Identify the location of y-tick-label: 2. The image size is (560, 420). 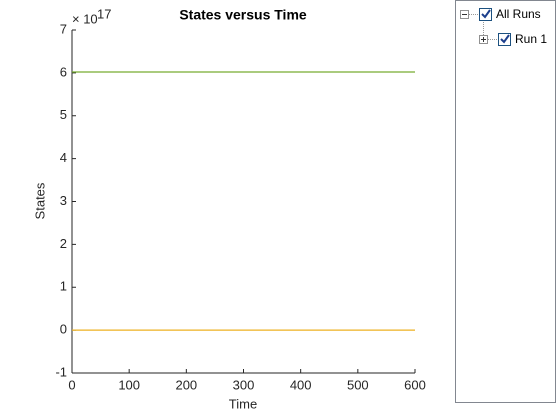
(63, 243).